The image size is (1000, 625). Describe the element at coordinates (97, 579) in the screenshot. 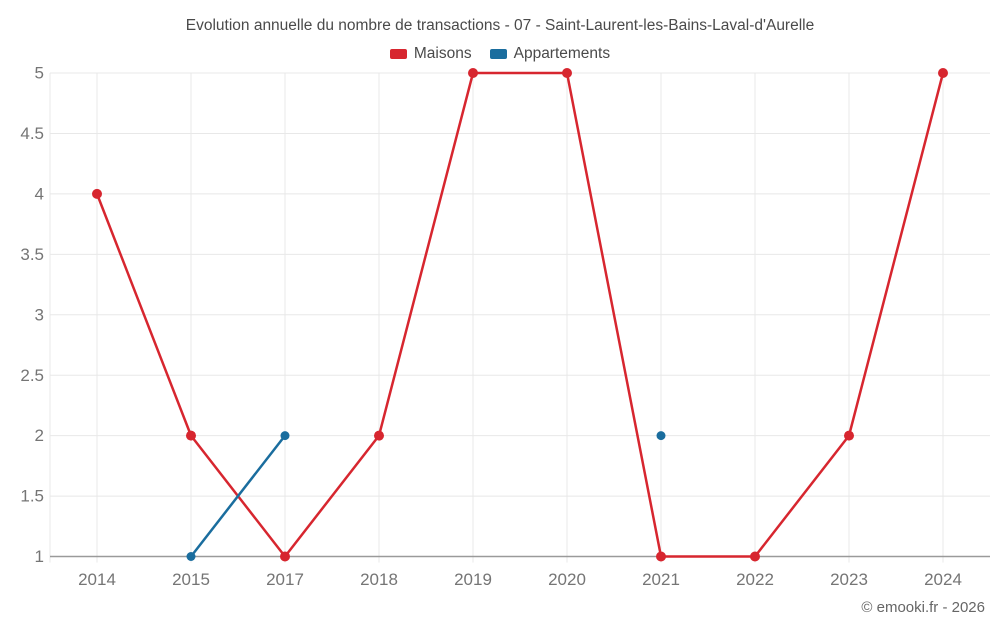

I see `x-tick-label: 2014` at that location.